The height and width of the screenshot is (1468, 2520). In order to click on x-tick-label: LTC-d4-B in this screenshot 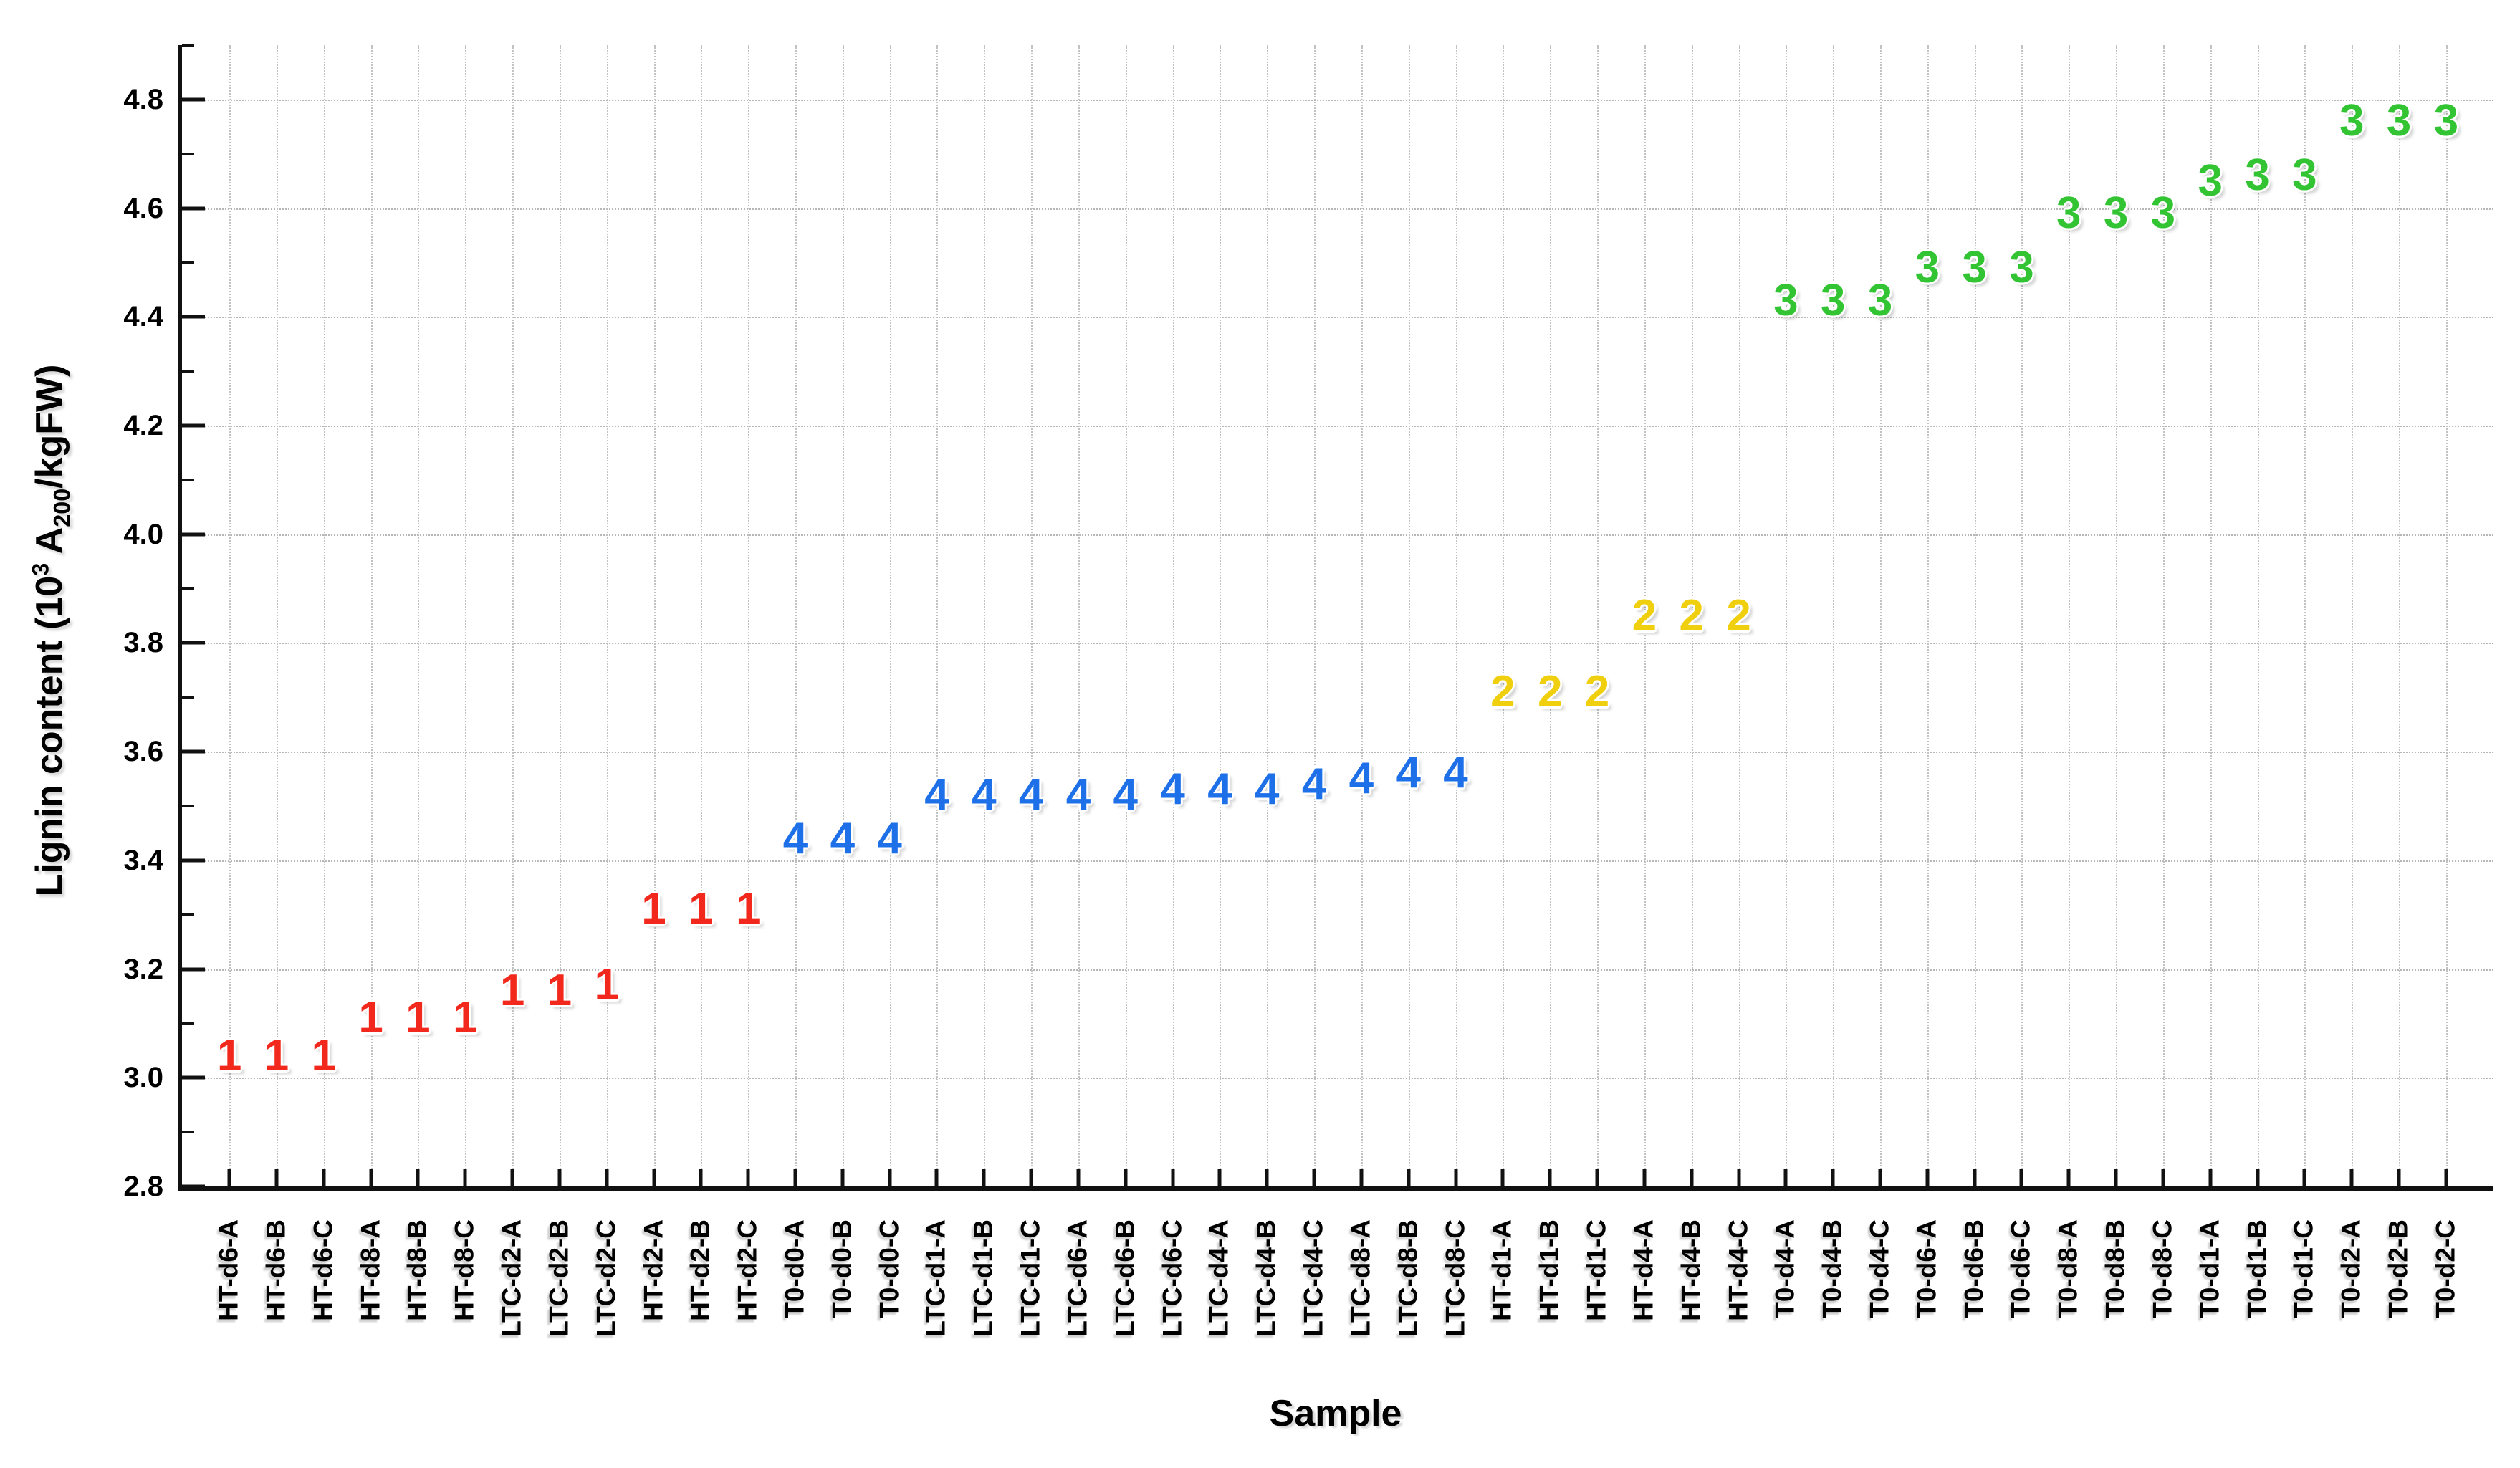, I will do `click(1266, 1278)`.